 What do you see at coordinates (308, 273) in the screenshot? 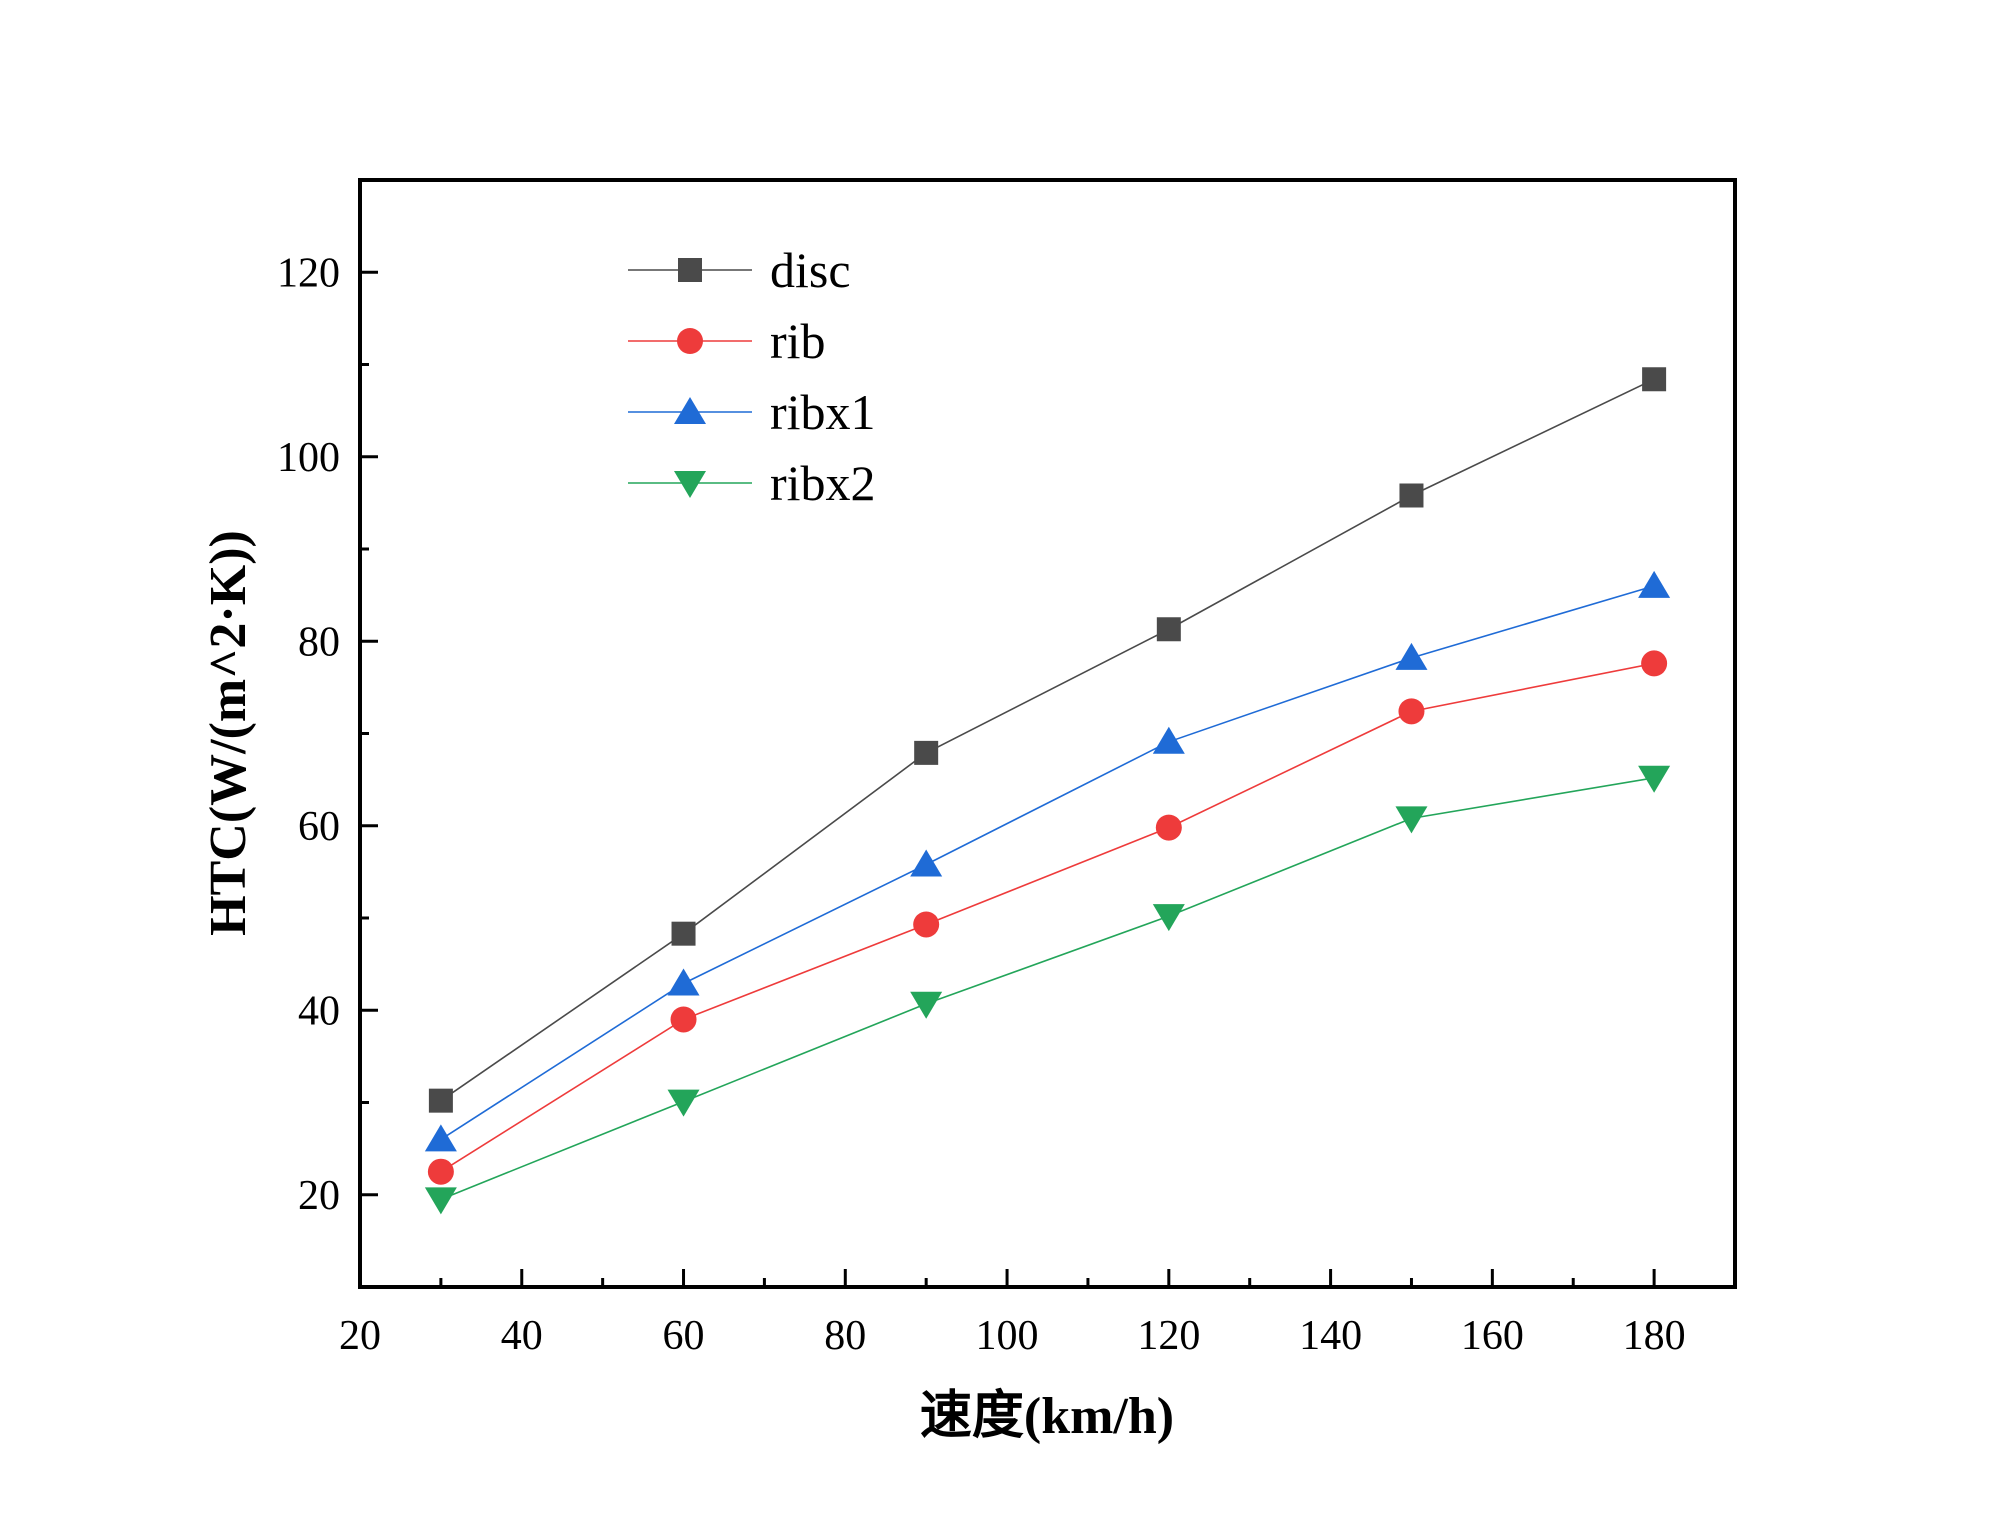
I see `y-tick-label: 120` at bounding box center [308, 273].